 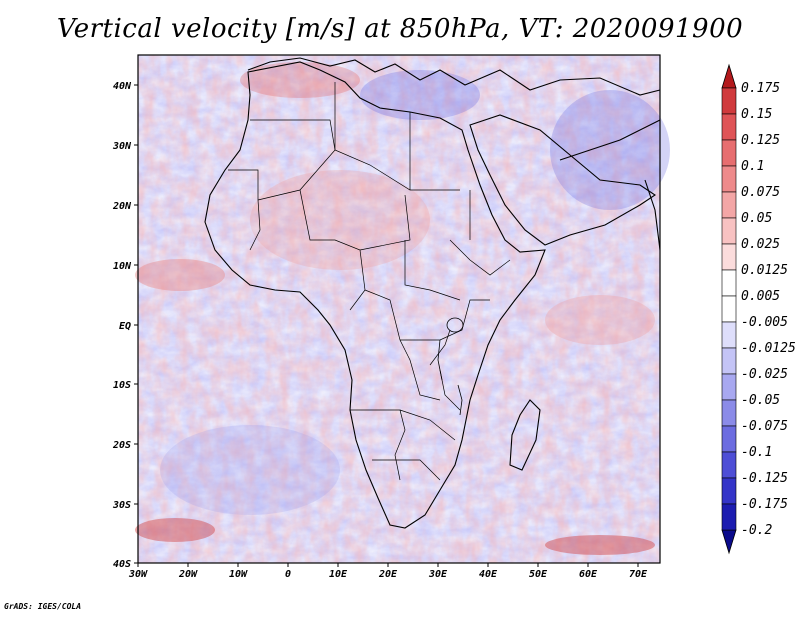 What do you see at coordinates (43, 606) in the screenshot?
I see `credit-text: GrADS: IGES/COLA` at bounding box center [43, 606].